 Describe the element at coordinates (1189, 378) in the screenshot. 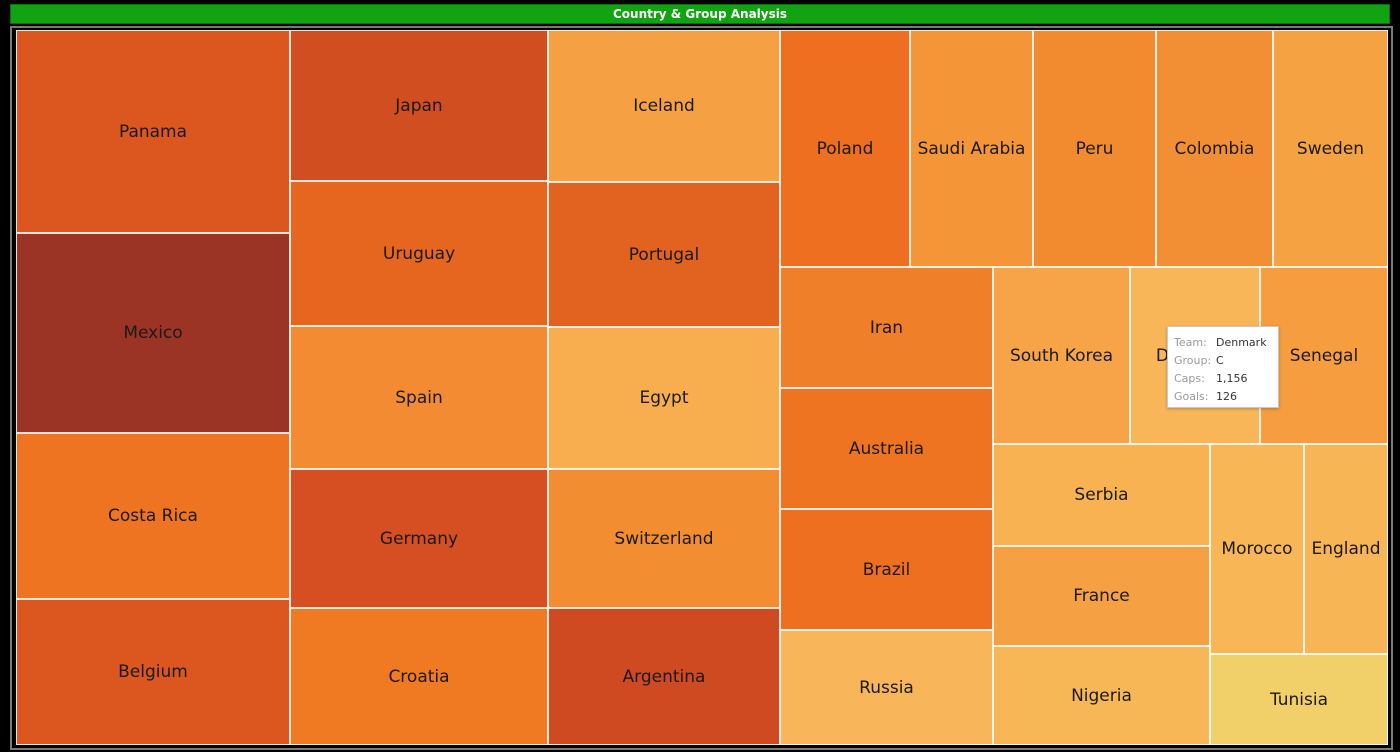

I see `tooltip-caps-key: Caps:` at that location.